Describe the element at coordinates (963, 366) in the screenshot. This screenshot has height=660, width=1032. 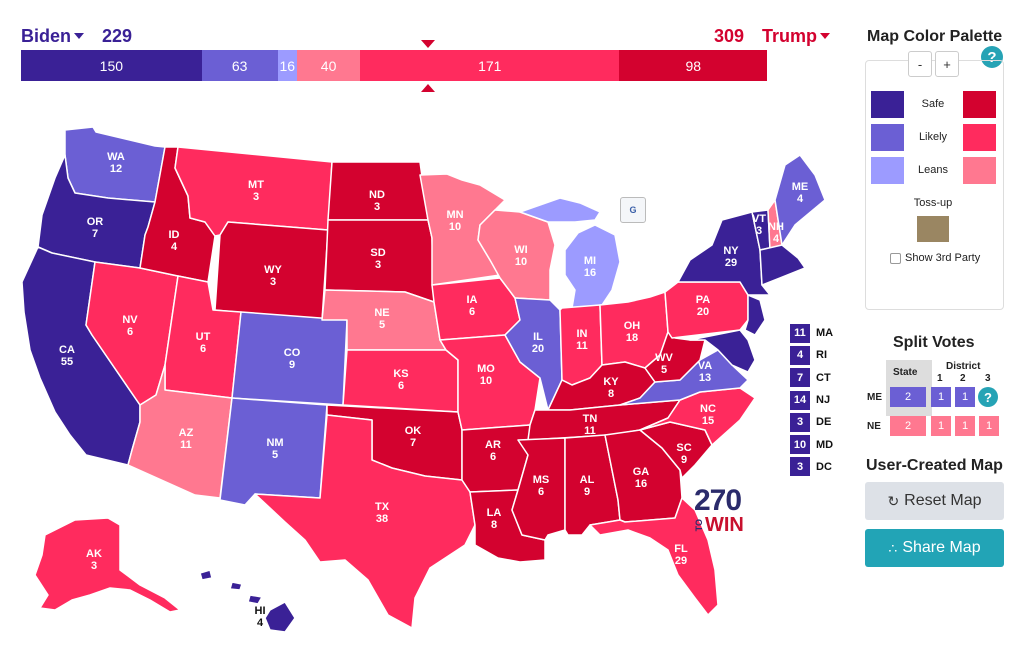
I see `split-district-header: District` at that location.